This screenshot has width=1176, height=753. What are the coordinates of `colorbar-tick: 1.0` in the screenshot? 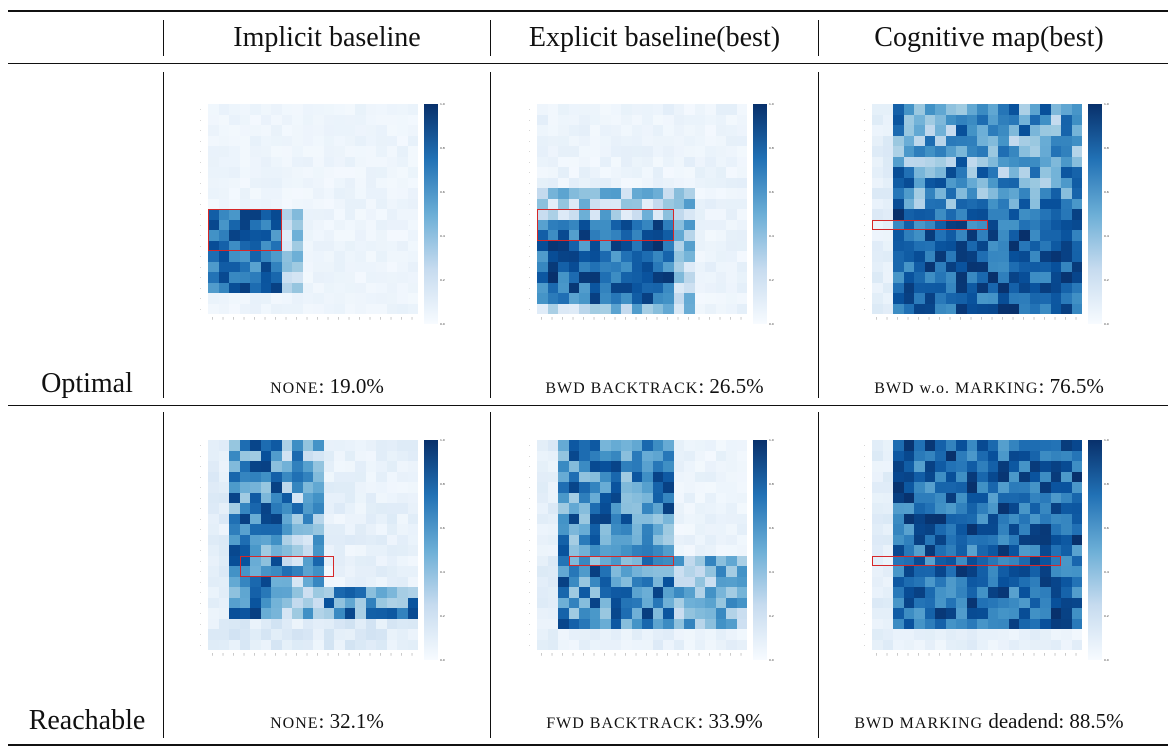 It's located at (442, 440).